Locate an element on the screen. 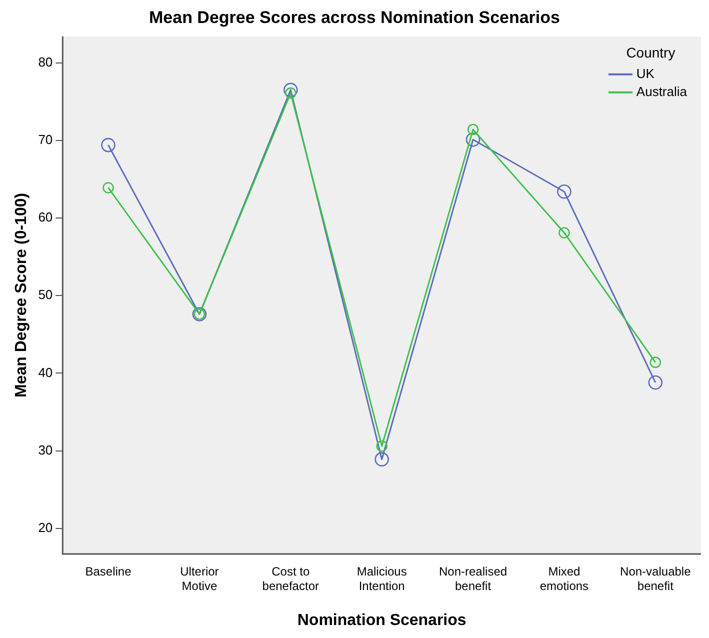 This screenshot has height=638, width=709. category-label: benefactor is located at coordinates (290, 585).